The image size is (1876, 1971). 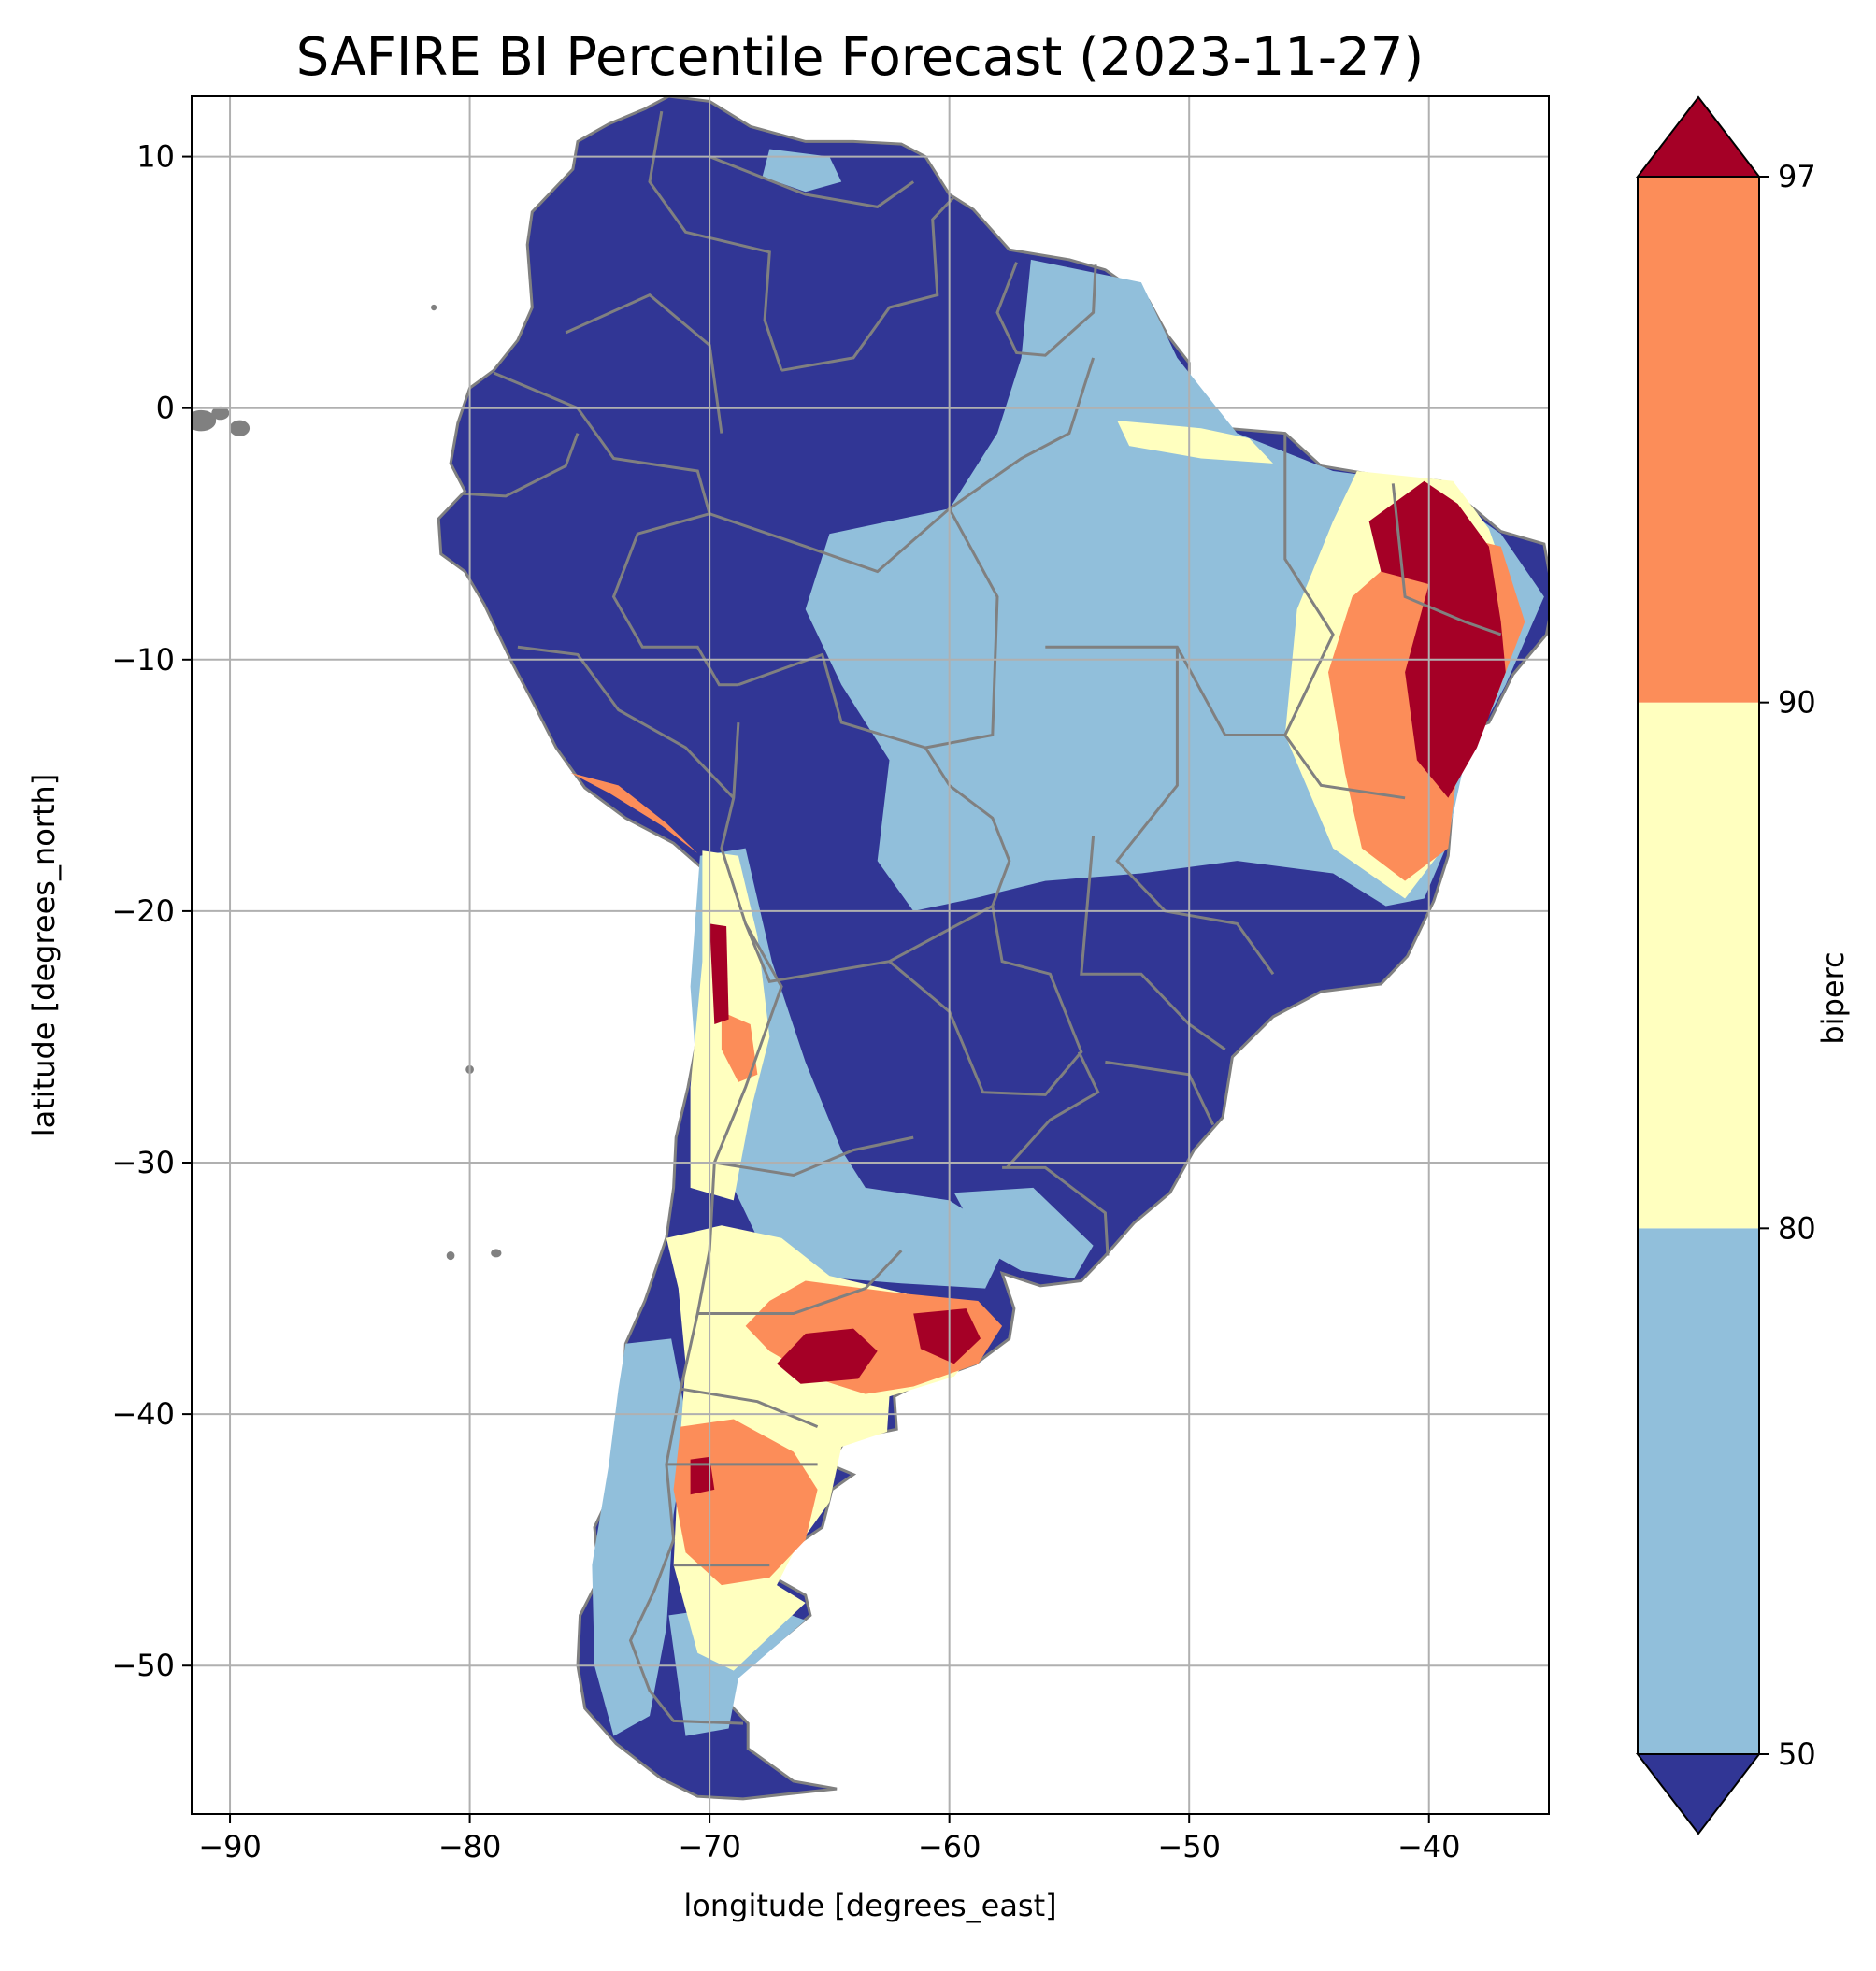 I want to click on patch-patagonia-red, so click(x=702, y=1475).